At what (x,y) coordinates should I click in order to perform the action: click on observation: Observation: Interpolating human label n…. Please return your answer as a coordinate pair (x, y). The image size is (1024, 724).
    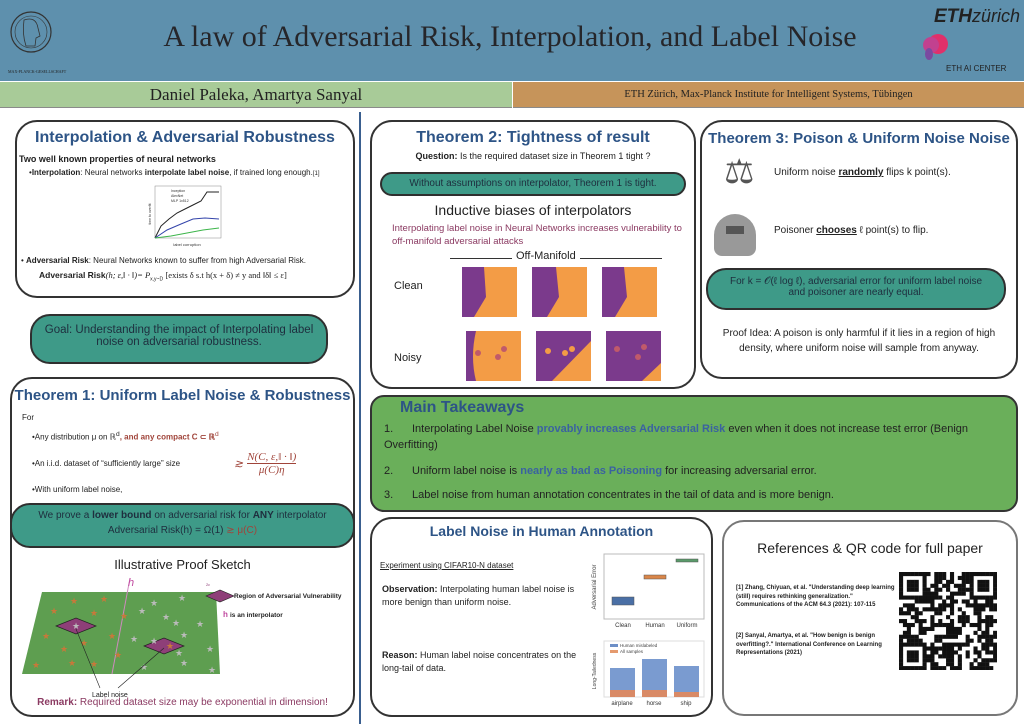
    Looking at the image, I should click on (484, 596).